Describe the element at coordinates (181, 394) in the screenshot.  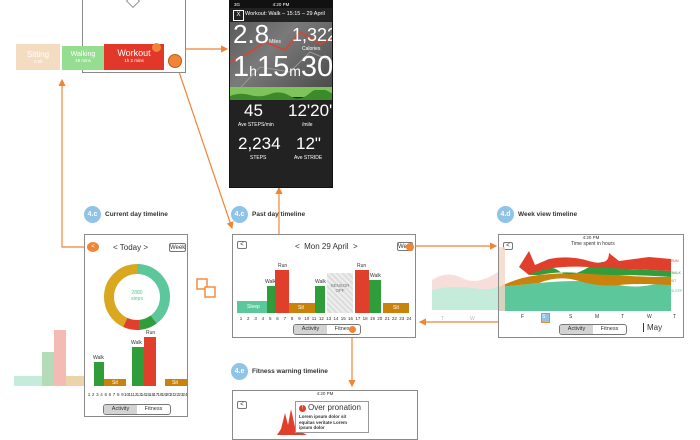
I see `hour-tick: 23` at that location.